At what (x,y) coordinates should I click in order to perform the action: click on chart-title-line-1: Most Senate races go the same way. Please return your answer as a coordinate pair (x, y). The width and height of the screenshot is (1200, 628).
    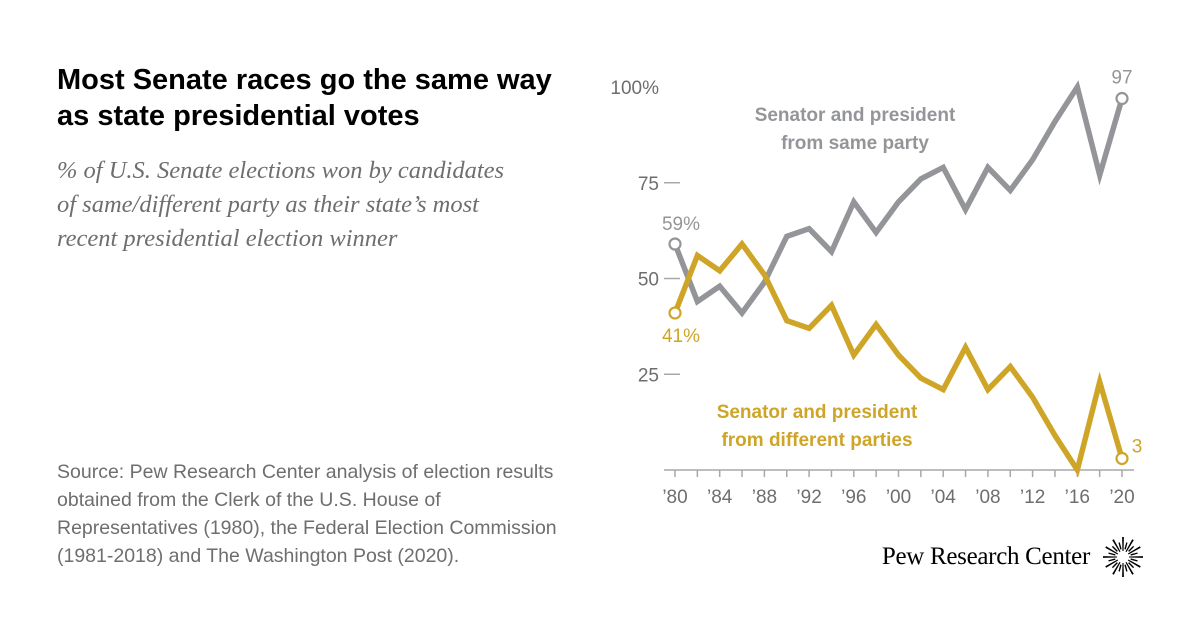
    Looking at the image, I should click on (304, 80).